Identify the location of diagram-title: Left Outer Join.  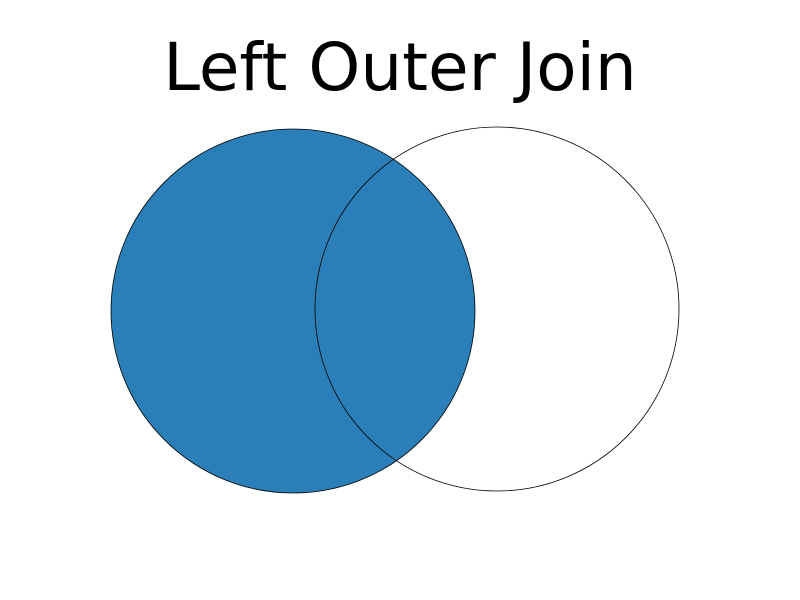
(400, 67).